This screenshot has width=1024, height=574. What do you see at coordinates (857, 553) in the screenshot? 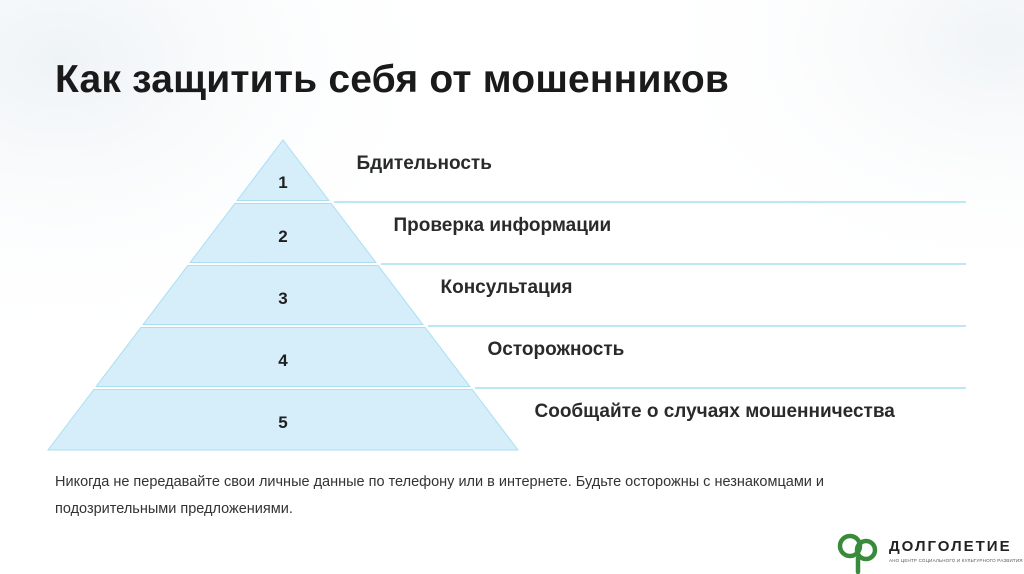
I see `tree-leaf-icon` at bounding box center [857, 553].